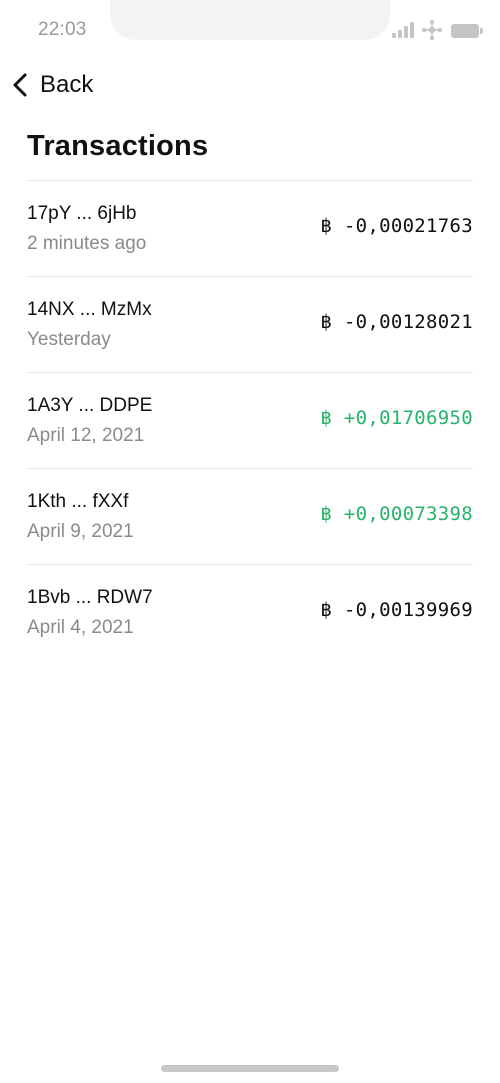 Image resolution: width=500 pixels, height=1083 pixels. I want to click on transaction-date: April 12, 2021, so click(86, 435).